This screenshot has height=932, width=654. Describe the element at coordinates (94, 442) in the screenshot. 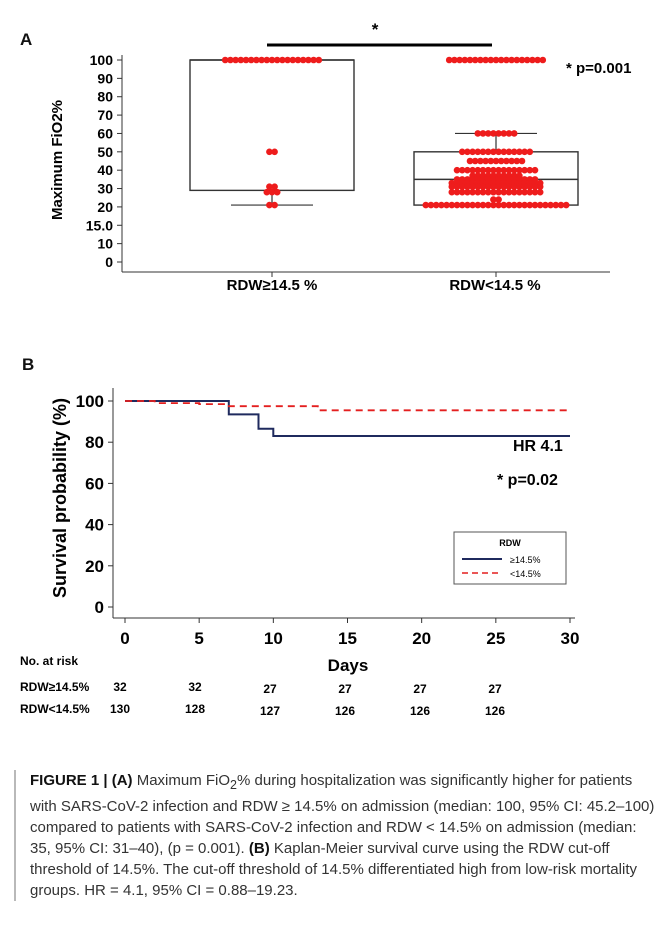

I see `y-tick-label-b: 80` at that location.